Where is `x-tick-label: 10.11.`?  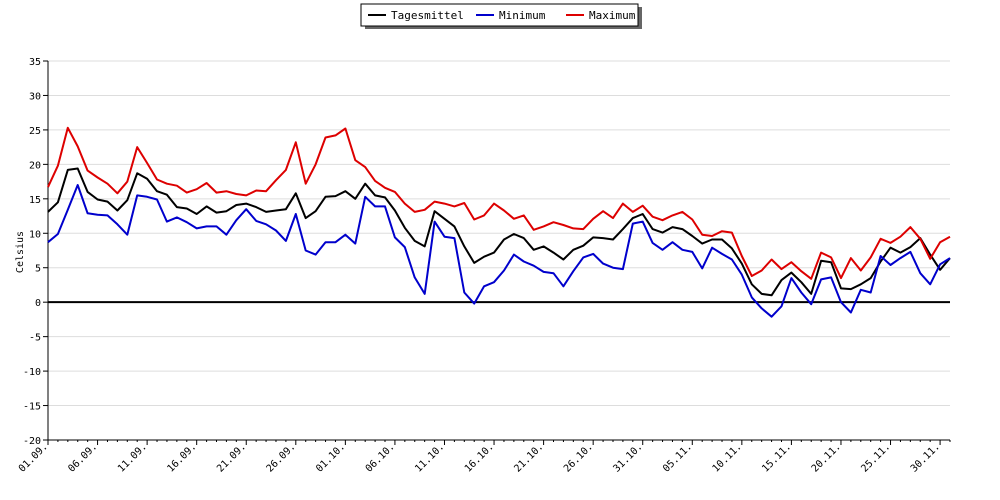
x-tick-label: 10.11. is located at coordinates (727, 457).